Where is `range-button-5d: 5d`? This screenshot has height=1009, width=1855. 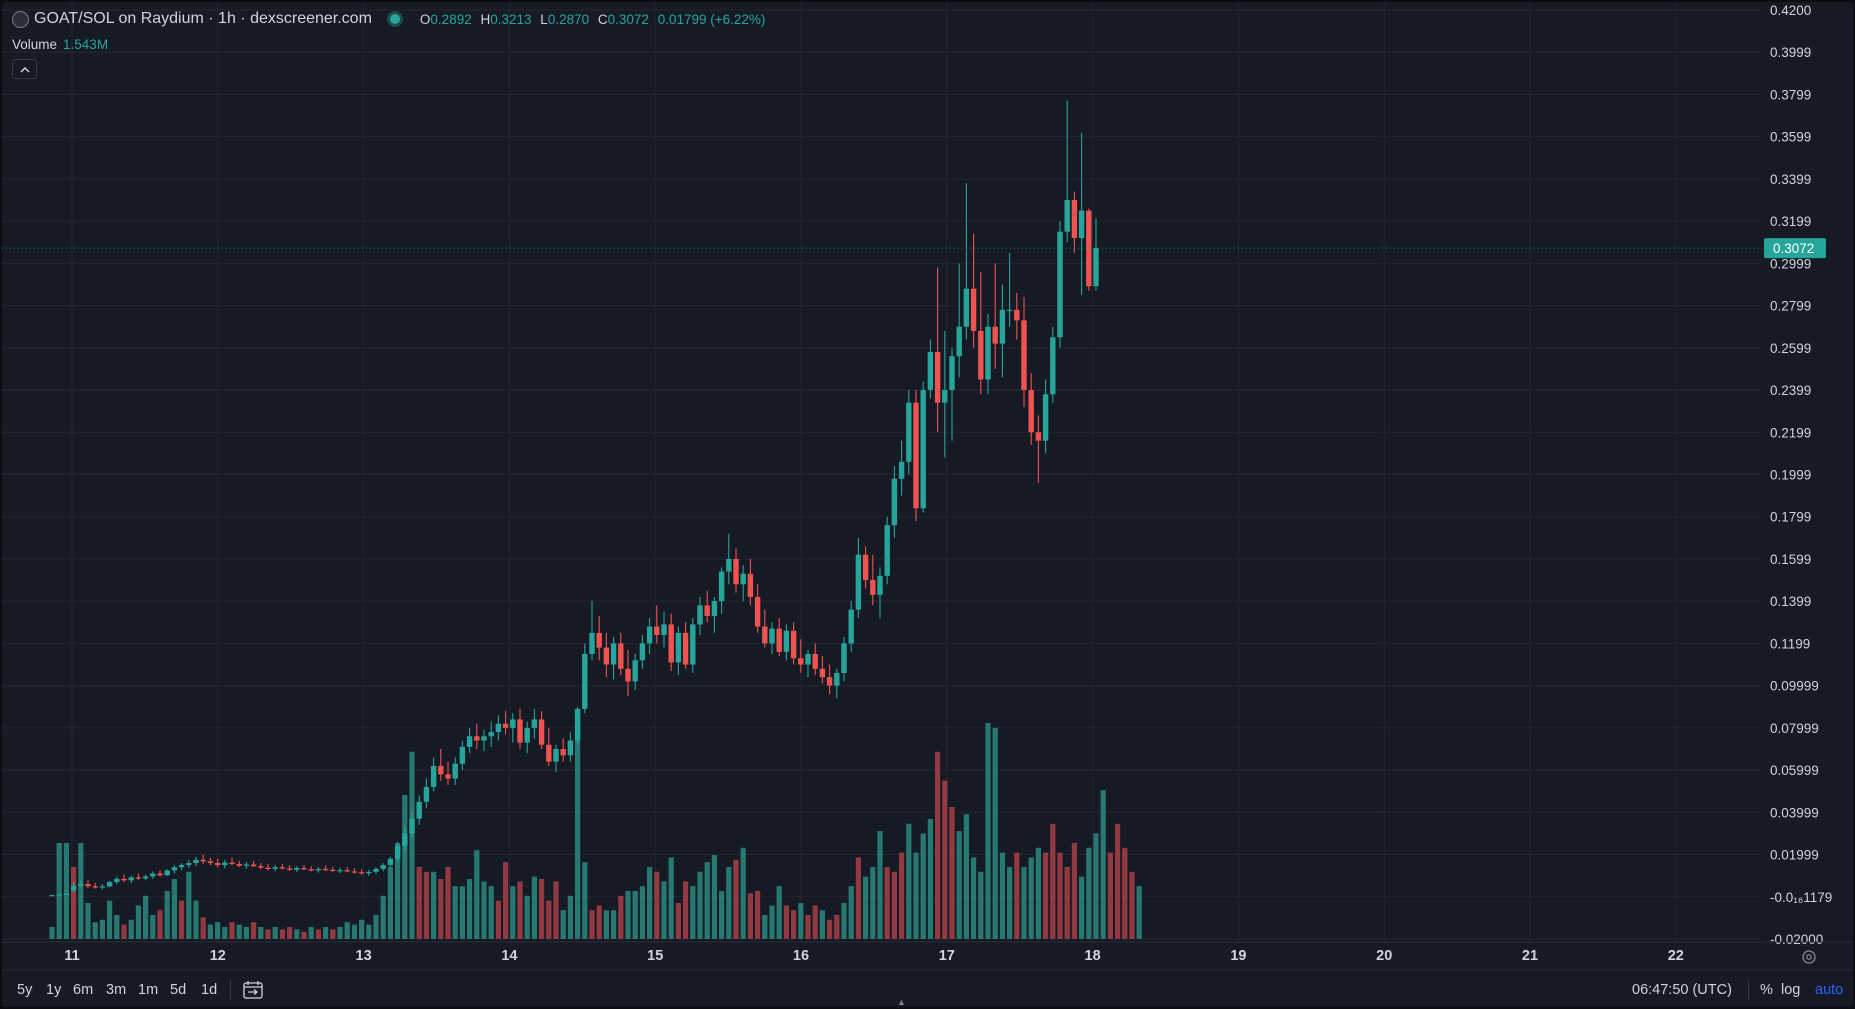 range-button-5d: 5d is located at coordinates (178, 990).